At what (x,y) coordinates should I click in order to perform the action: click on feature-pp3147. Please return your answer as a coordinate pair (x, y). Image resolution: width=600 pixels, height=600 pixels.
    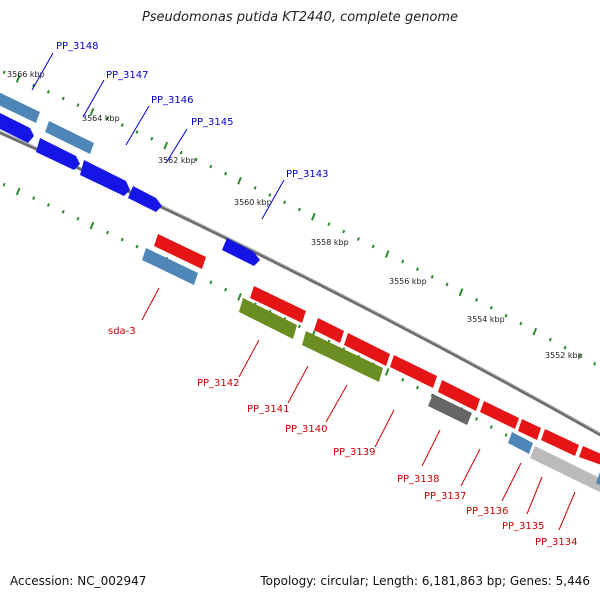
    Looking at the image, I should click on (58, 154).